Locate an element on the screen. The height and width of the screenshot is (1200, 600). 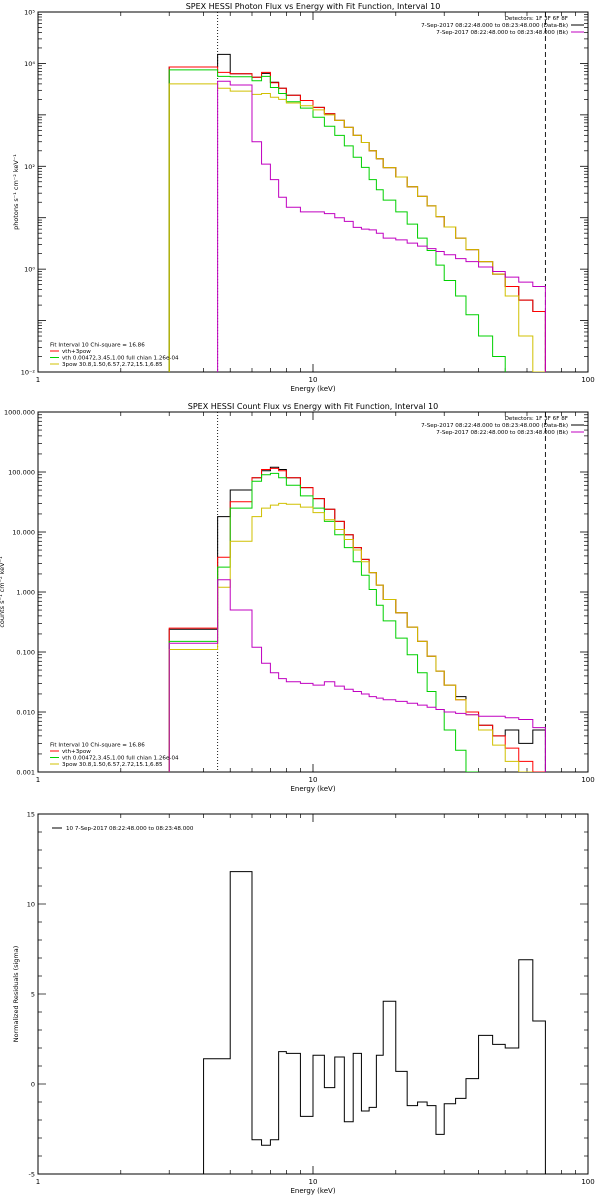
y-axis-label: Normalized Residuals (sigma) is located at coordinates (16, 994).